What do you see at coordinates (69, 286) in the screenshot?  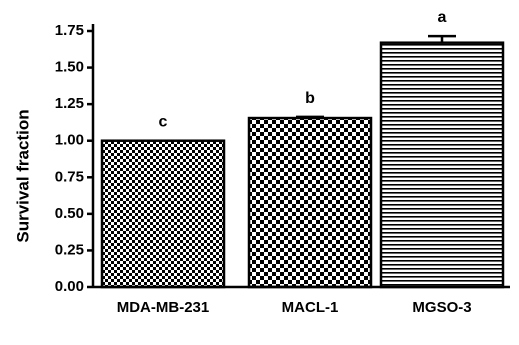 I see `y-tick-label: 0.00` at bounding box center [69, 286].